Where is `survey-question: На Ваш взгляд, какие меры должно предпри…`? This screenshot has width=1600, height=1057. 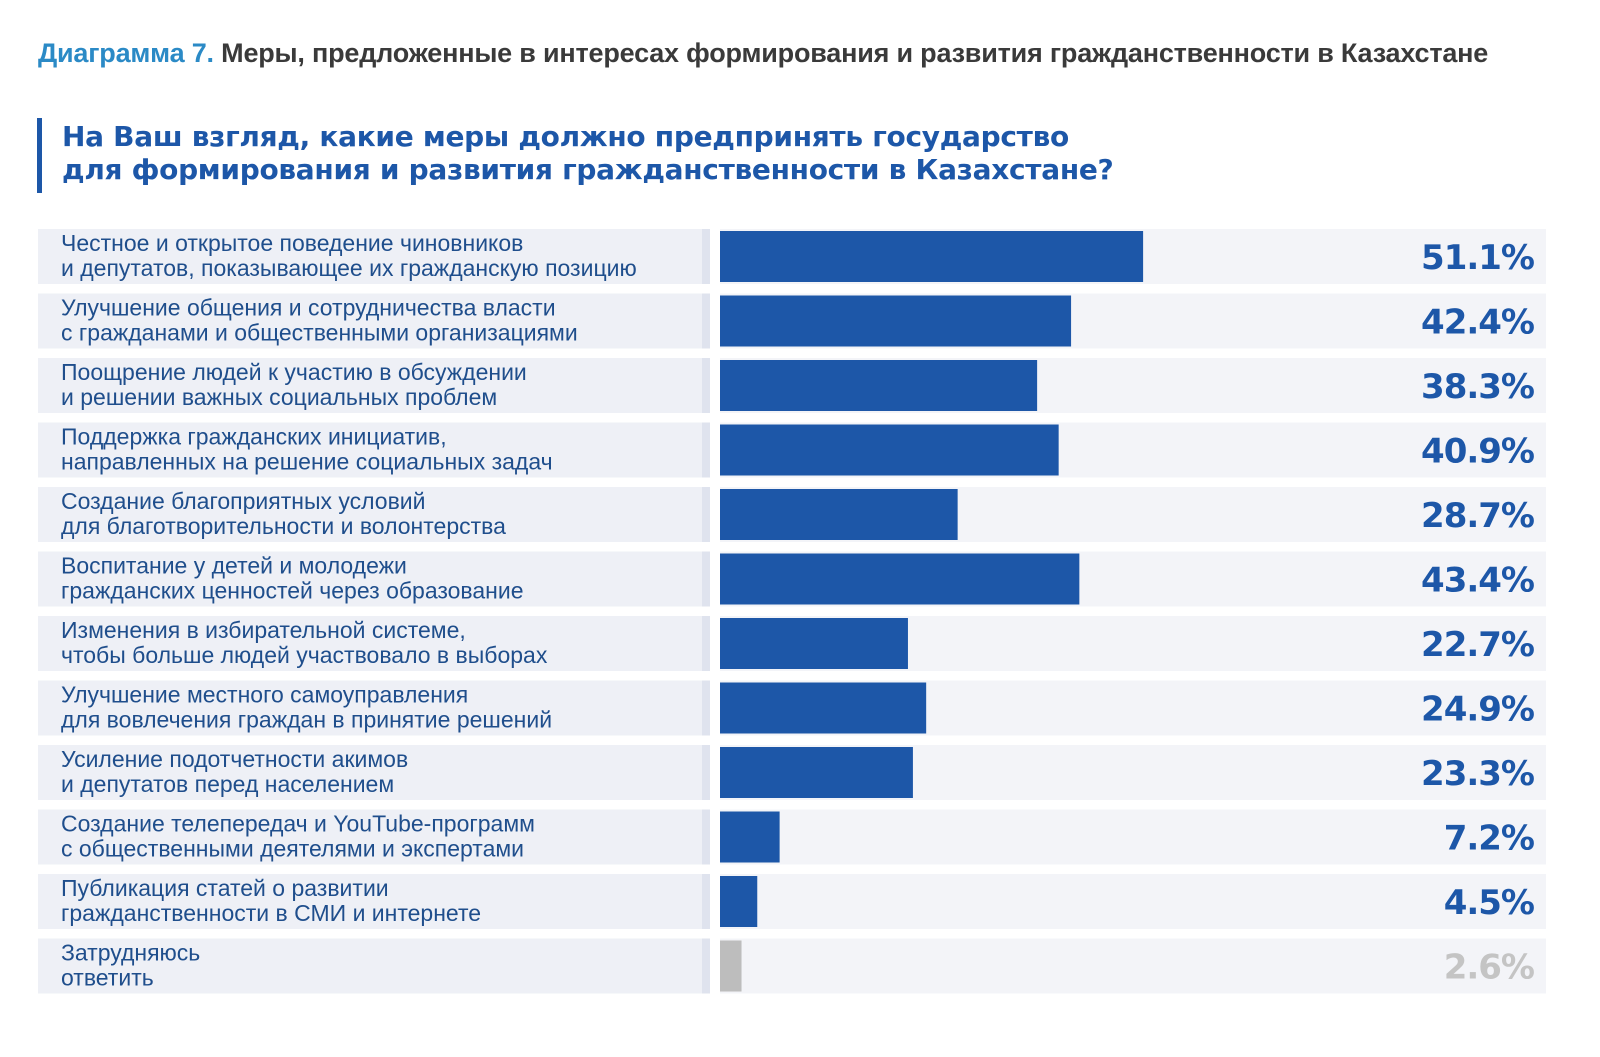 survey-question: На Ваш взгляд, какие меры должно предпри… is located at coordinates (588, 153).